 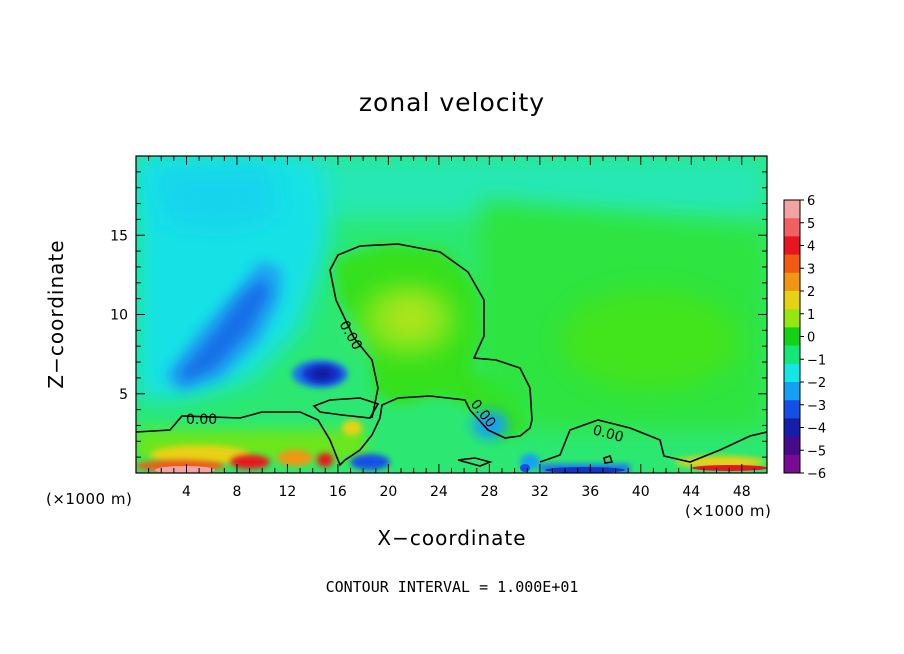 I want to click on colorbar-label: 3, so click(x=811, y=269).